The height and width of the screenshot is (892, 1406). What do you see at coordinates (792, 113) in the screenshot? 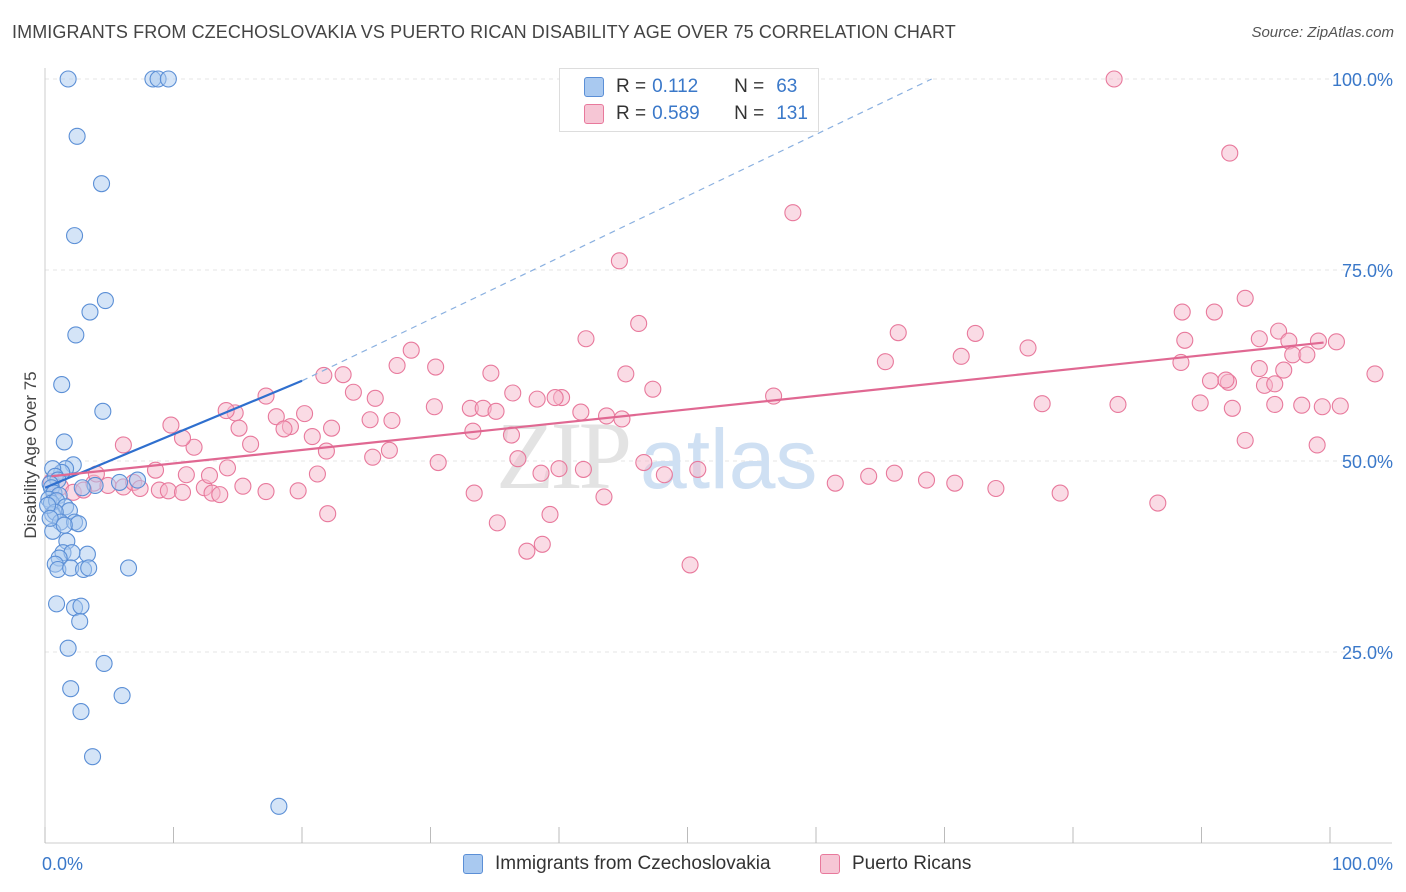
I see `legend-n-value: 131` at bounding box center [792, 113].